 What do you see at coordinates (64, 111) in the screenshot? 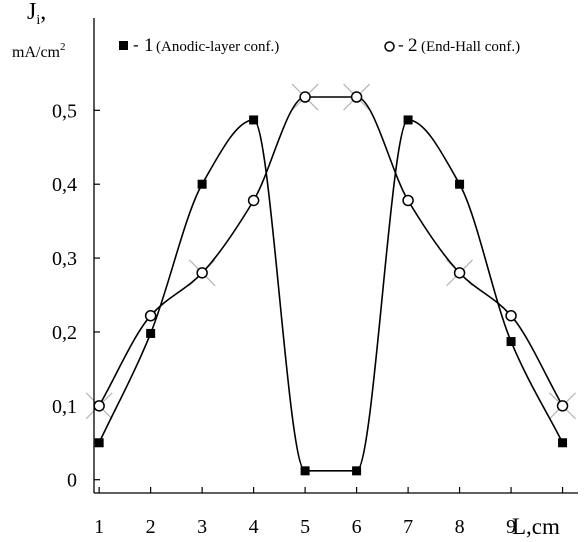
I see `y-tick-label: 0,5` at bounding box center [64, 111].